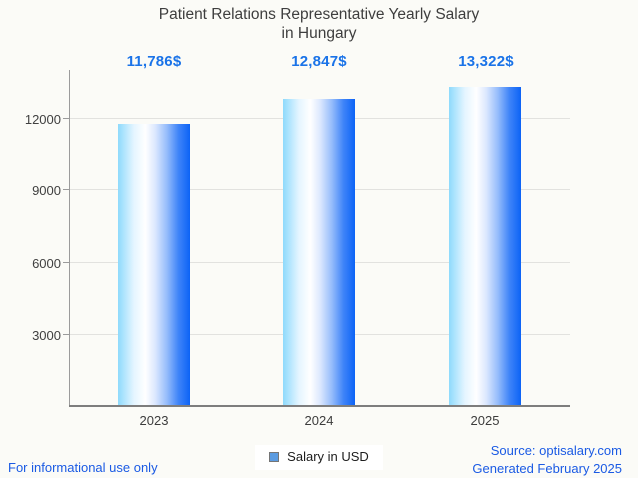  Describe the element at coordinates (485, 247) in the screenshot. I see `bar-2025` at that location.